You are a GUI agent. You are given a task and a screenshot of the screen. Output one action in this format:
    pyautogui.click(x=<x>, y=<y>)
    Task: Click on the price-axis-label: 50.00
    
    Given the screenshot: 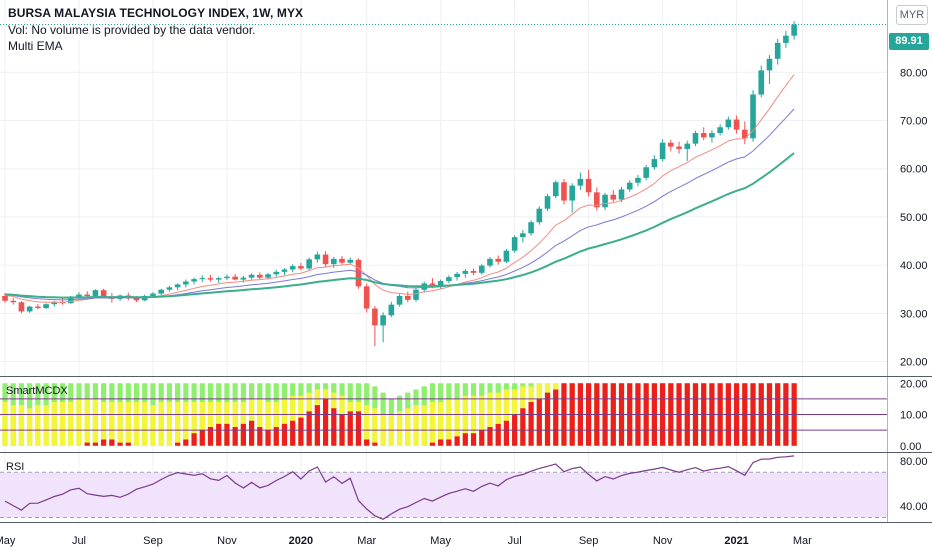 What is the action you would take?
    pyautogui.click(x=914, y=218)
    